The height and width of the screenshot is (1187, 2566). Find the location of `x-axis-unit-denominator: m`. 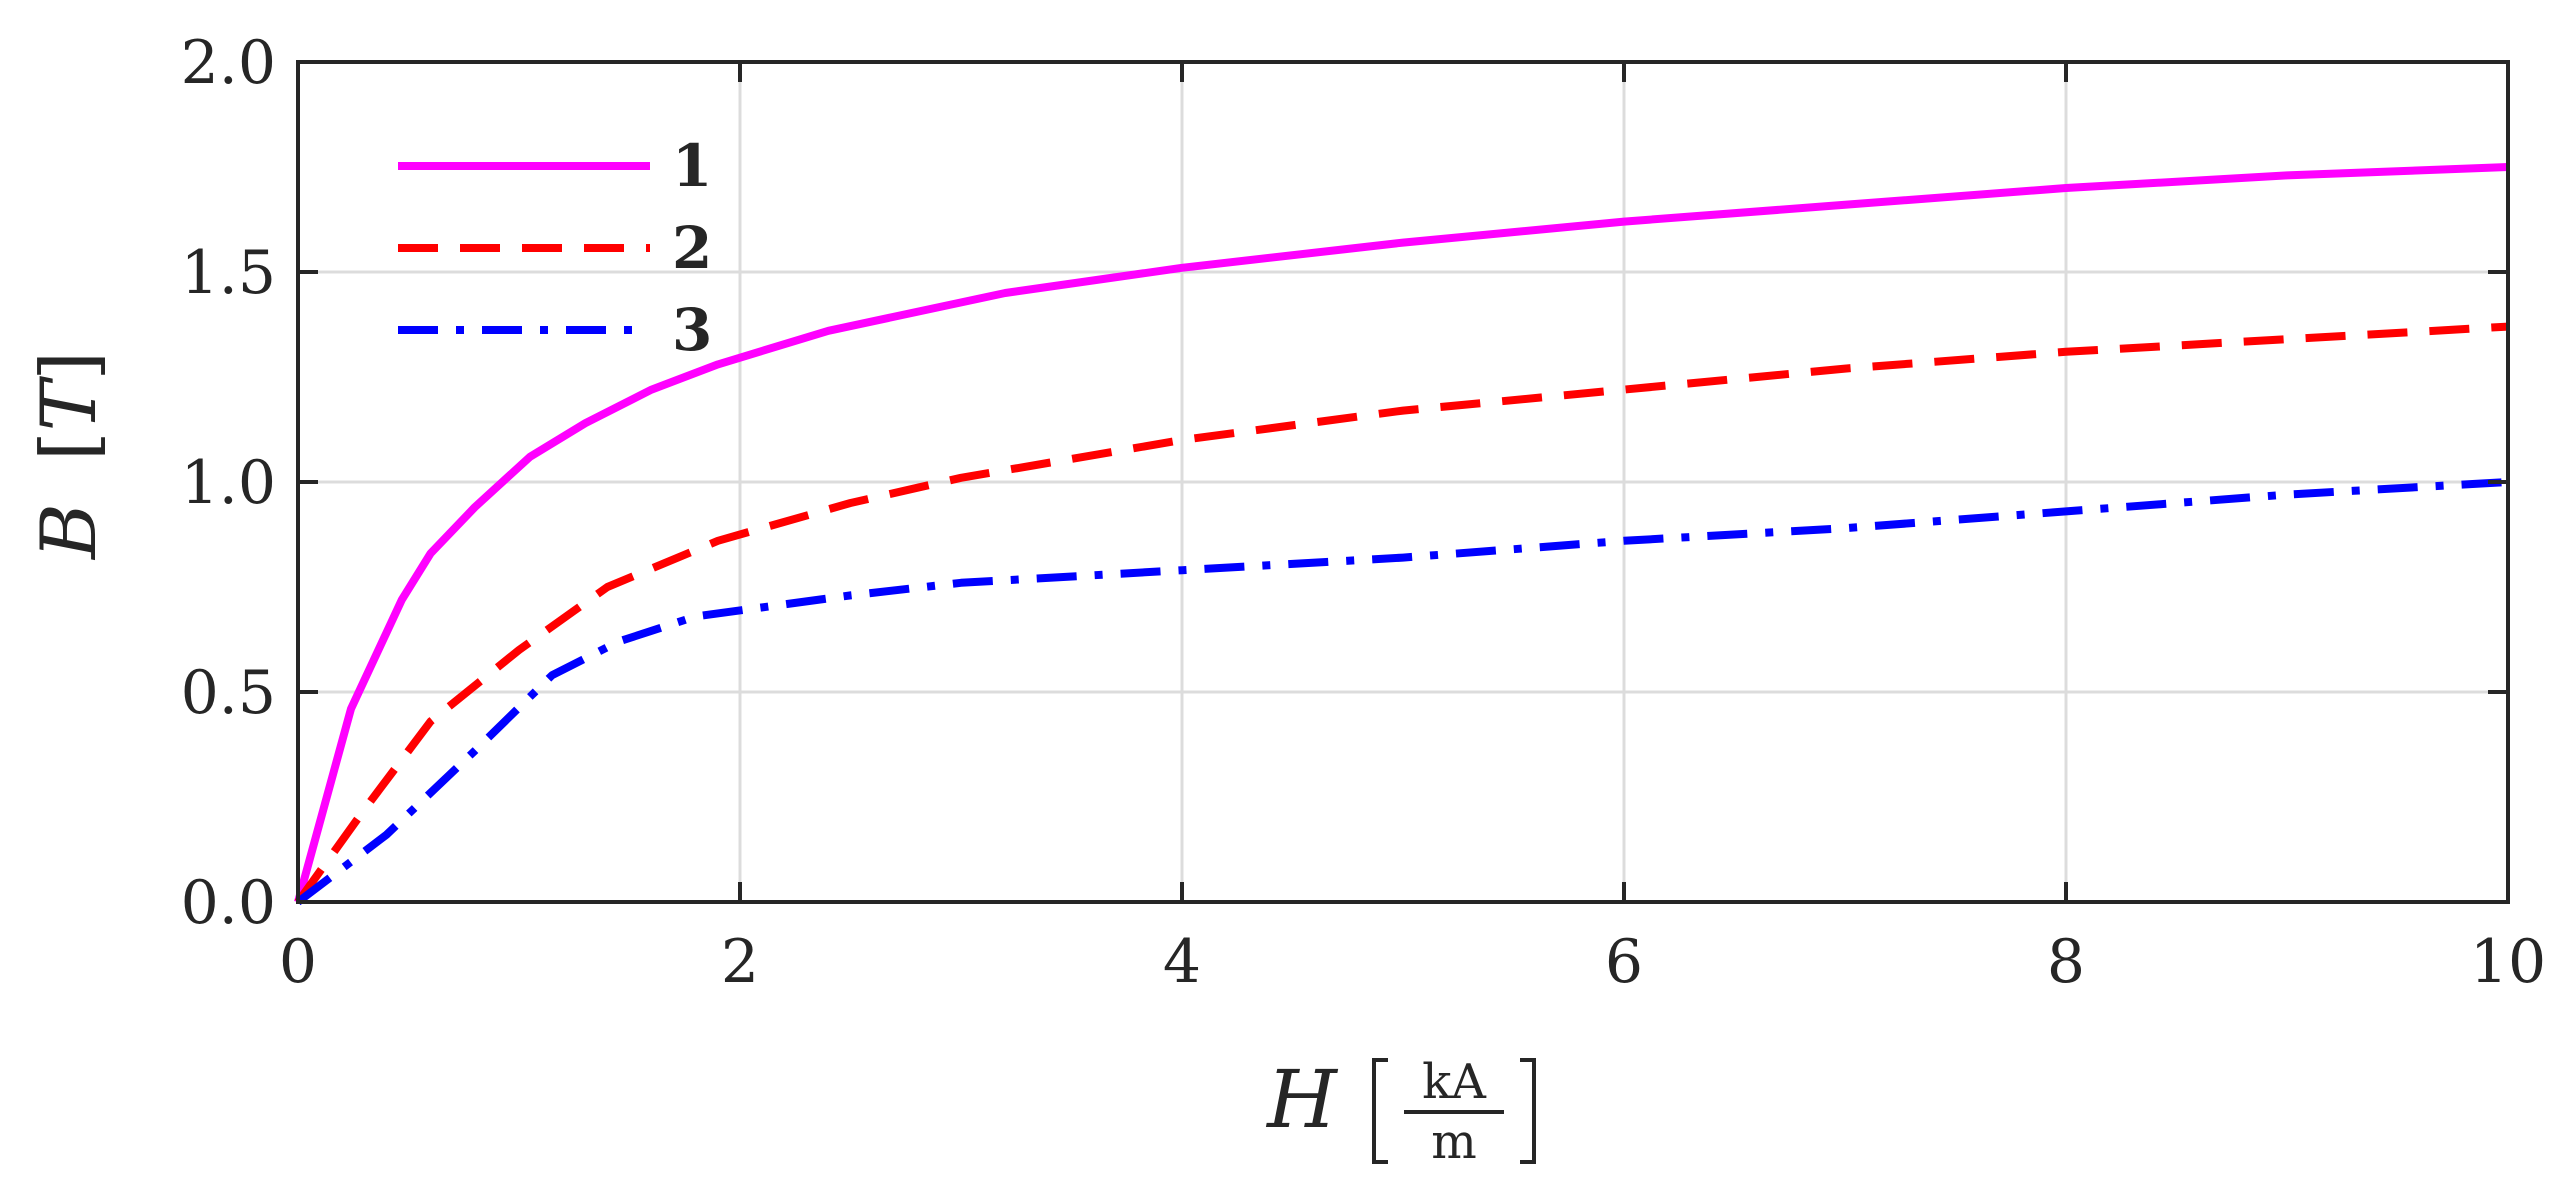

x-axis-unit-denominator: m is located at coordinates (1454, 1142).